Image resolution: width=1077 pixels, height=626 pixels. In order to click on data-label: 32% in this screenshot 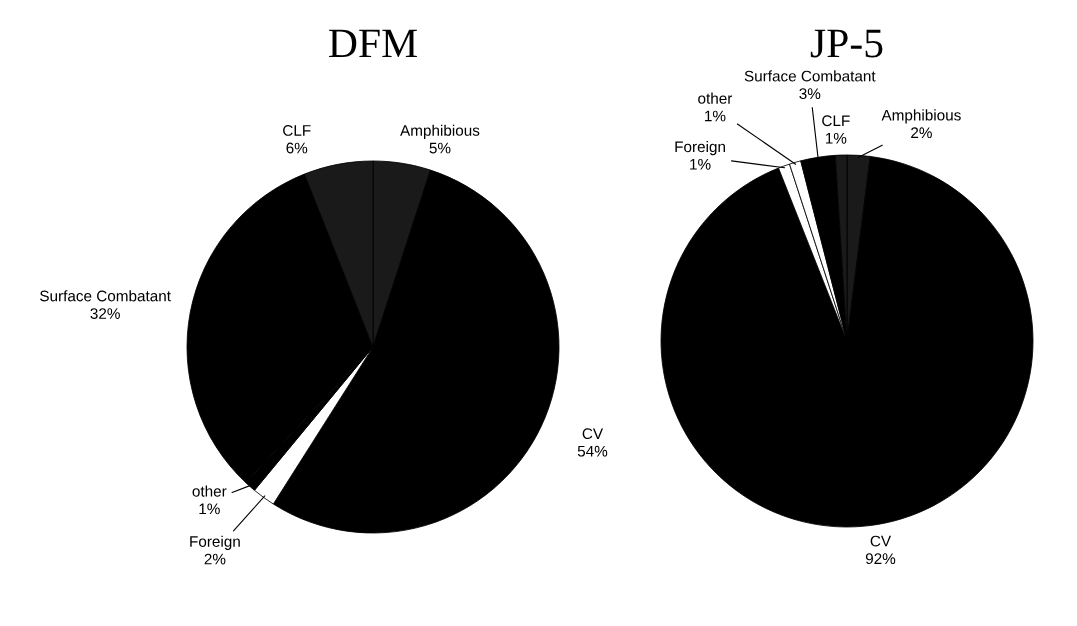, I will do `click(105, 313)`.